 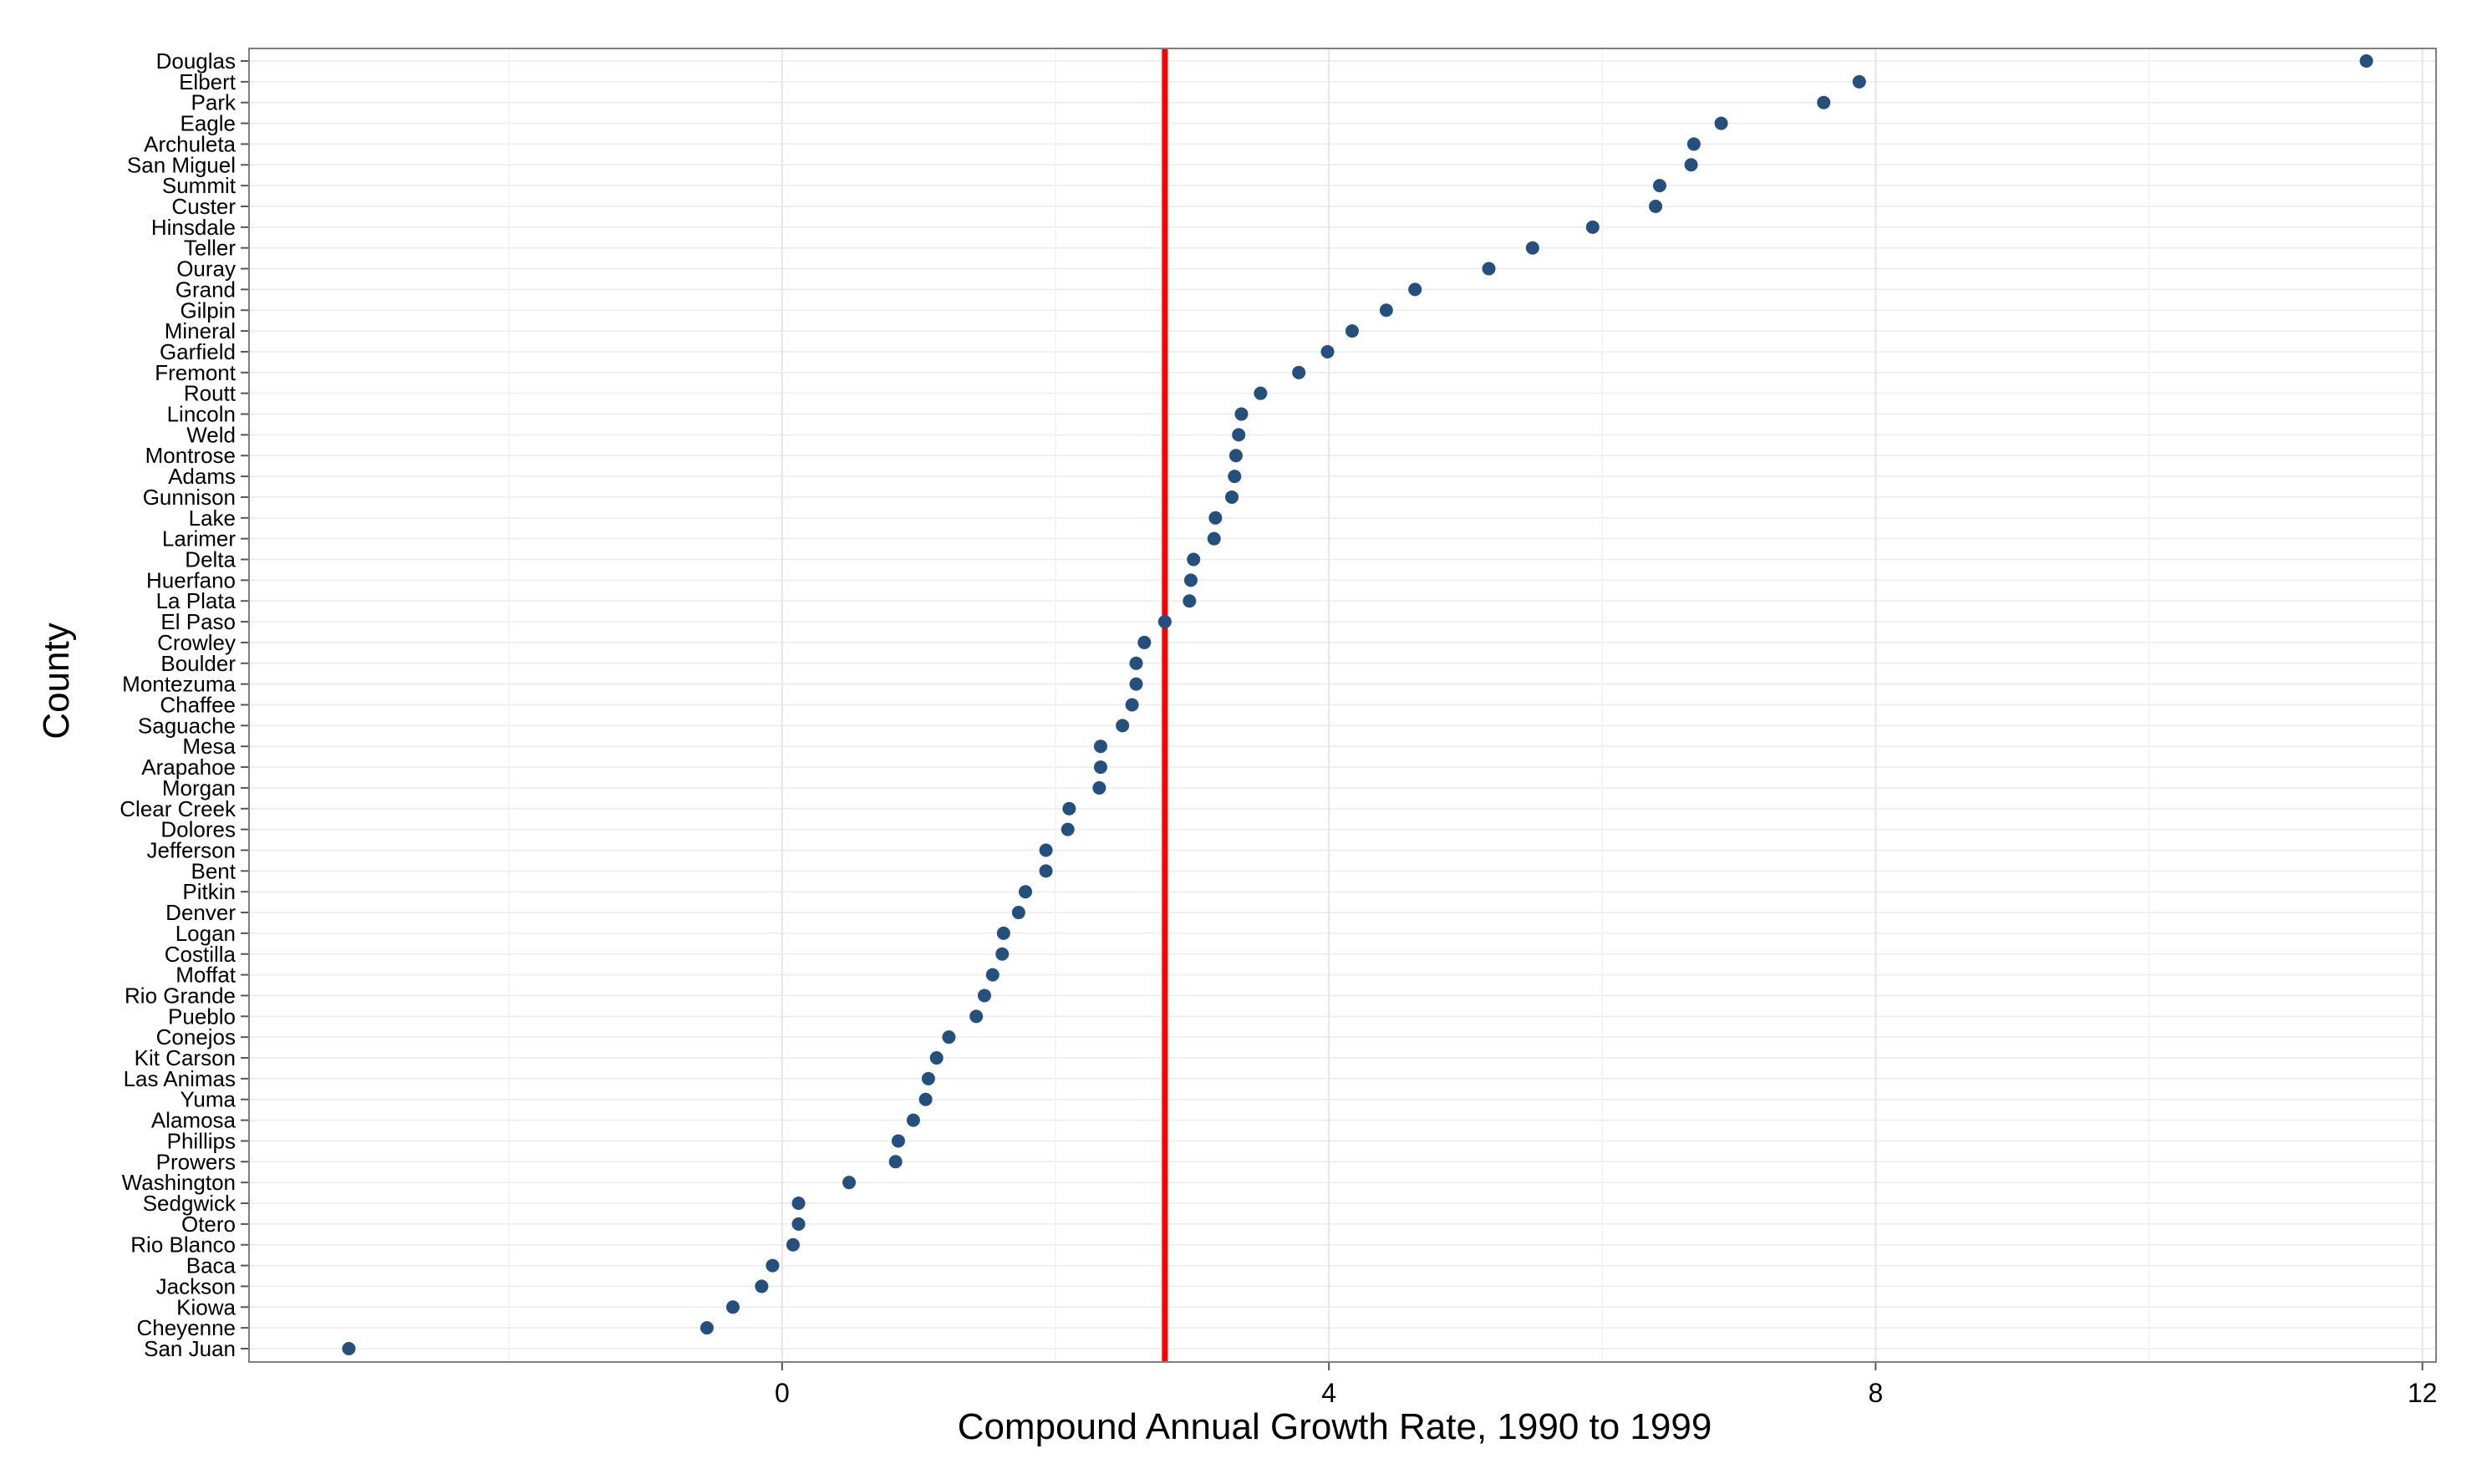 What do you see at coordinates (201, 414) in the screenshot?
I see `y-tick-label: Lincoln` at bounding box center [201, 414].